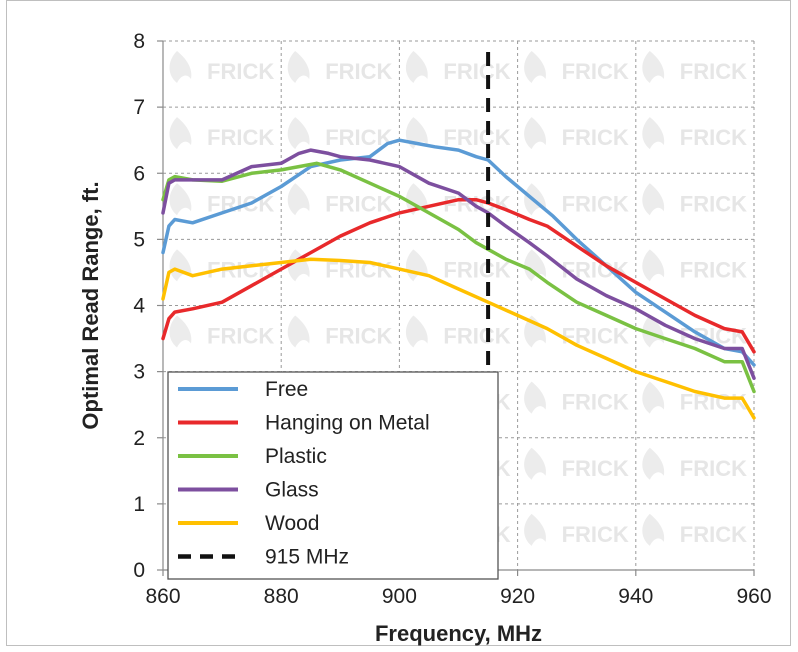 This screenshot has width=798, height=652. What do you see at coordinates (139, 570) in the screenshot?
I see `y-tick-label: 0` at bounding box center [139, 570].